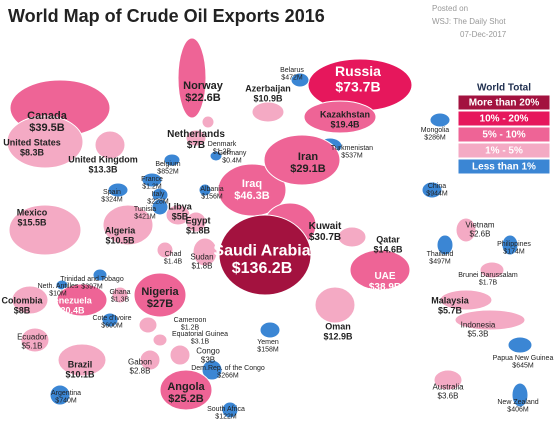 This screenshot has height=436, width=554. I want to click on country-name: Congo, so click(208, 351).